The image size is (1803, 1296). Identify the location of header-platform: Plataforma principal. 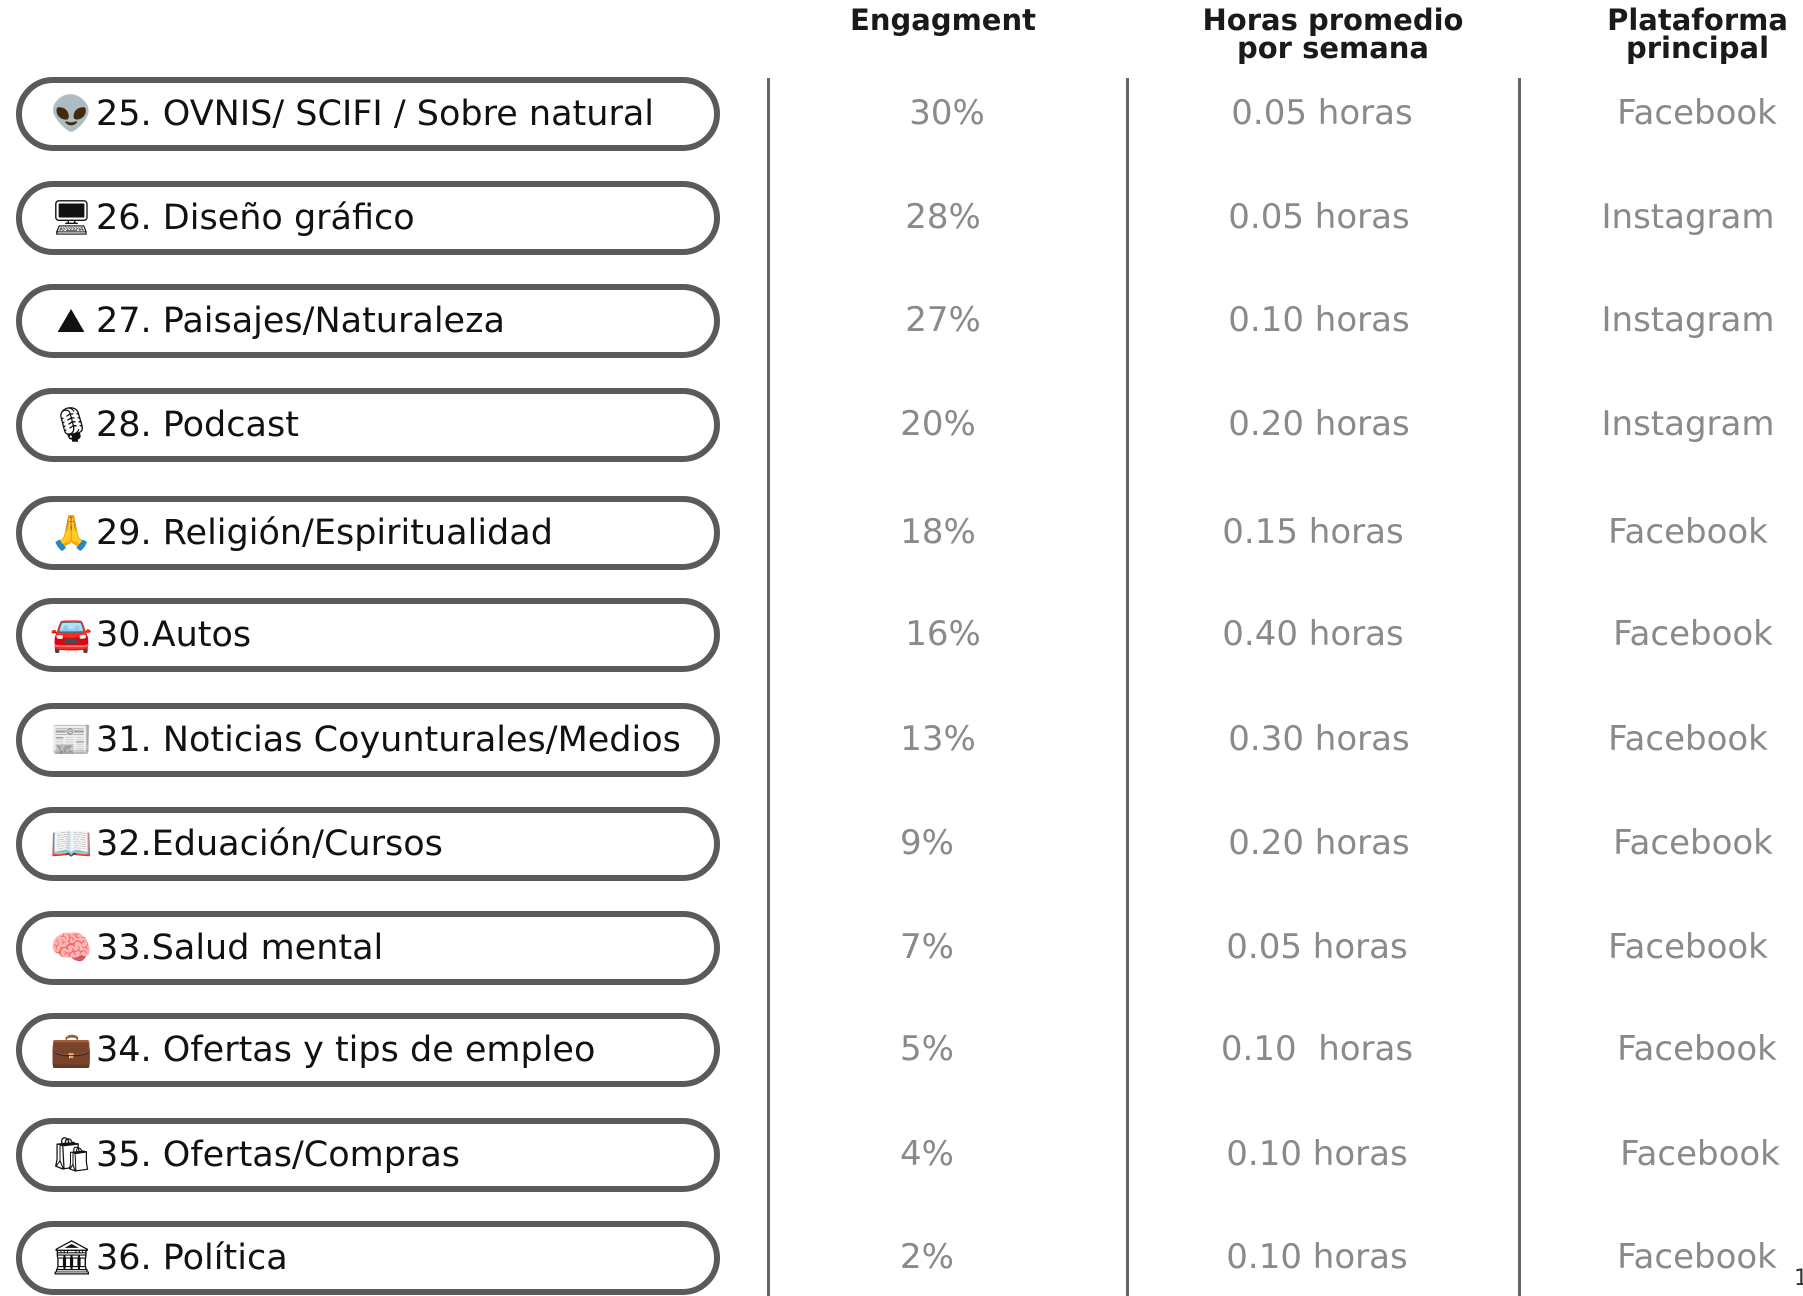
(1697, 34).